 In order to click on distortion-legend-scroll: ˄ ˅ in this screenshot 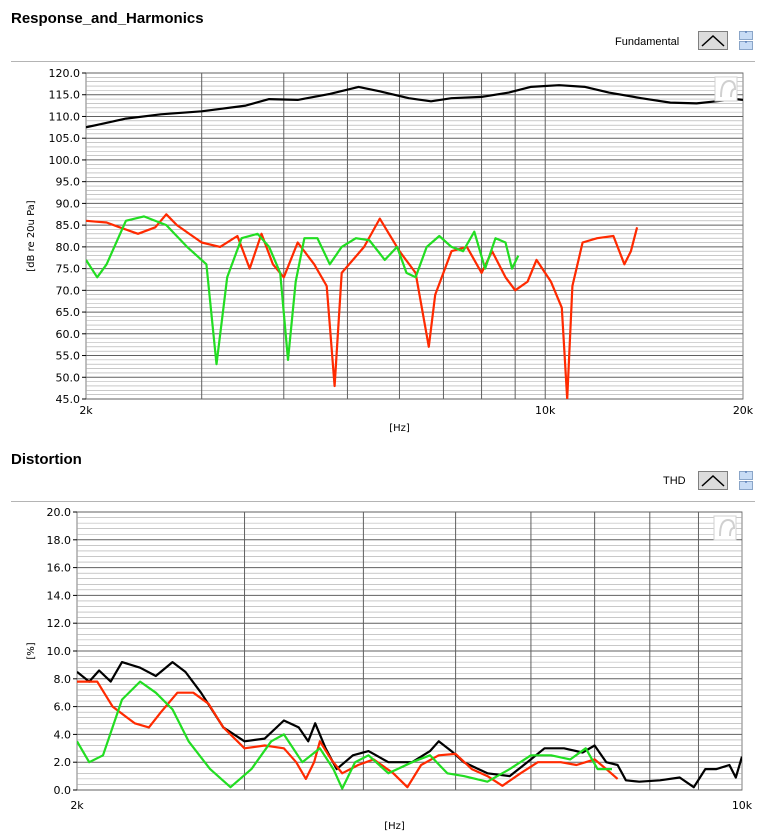, I will do `click(746, 480)`.